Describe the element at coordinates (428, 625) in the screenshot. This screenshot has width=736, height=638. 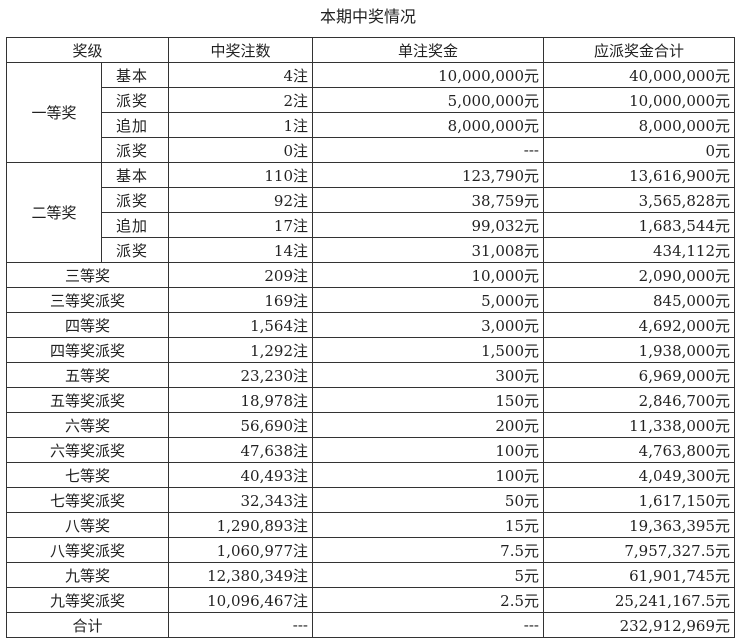
I see `total-unit: ---` at that location.